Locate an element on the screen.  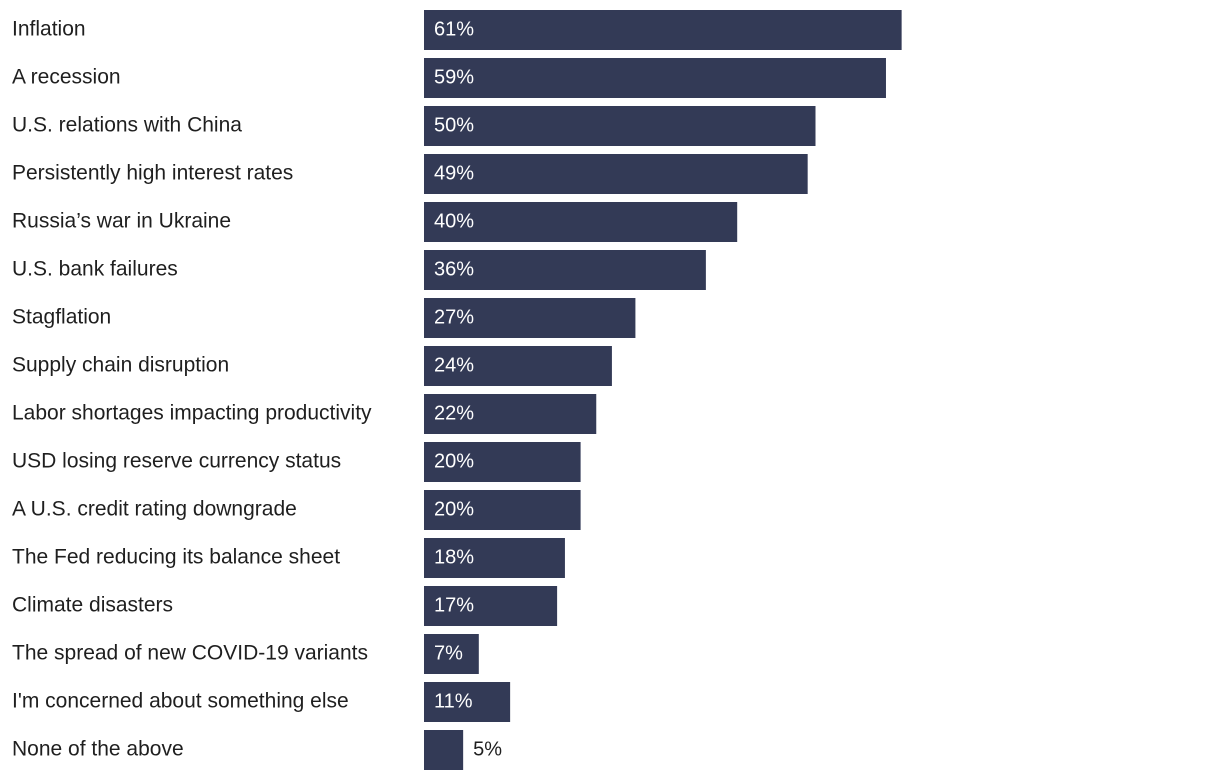
value-label: 40% is located at coordinates (454, 221).